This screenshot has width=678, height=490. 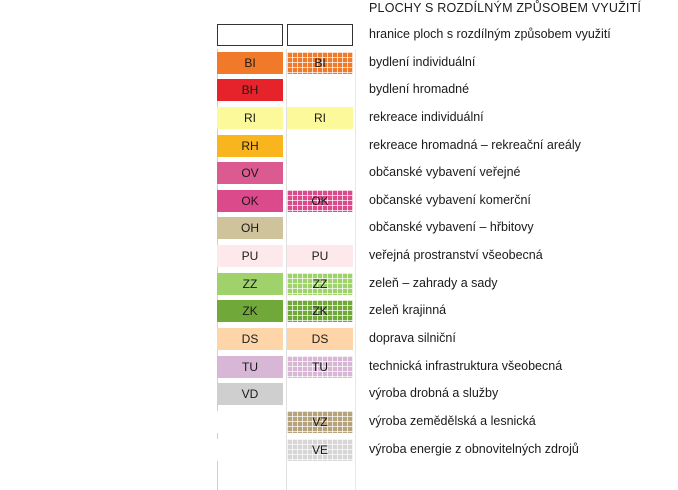 I want to click on legend-label: veřejná prostranství všeobecná, so click(x=456, y=255).